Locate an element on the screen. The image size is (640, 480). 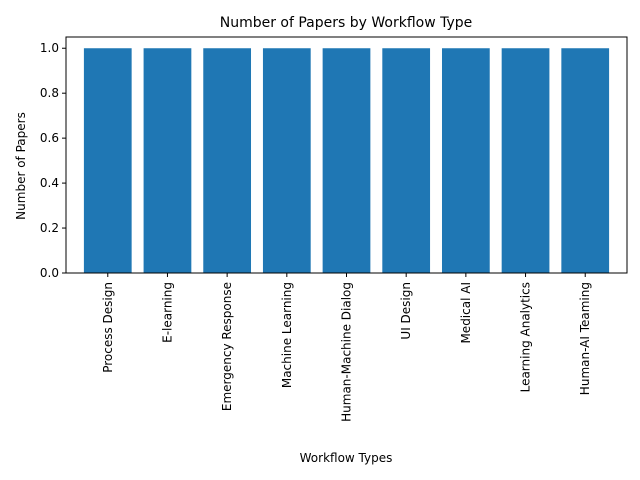
y-tick-label-5: 1.0 is located at coordinates (49, 48).